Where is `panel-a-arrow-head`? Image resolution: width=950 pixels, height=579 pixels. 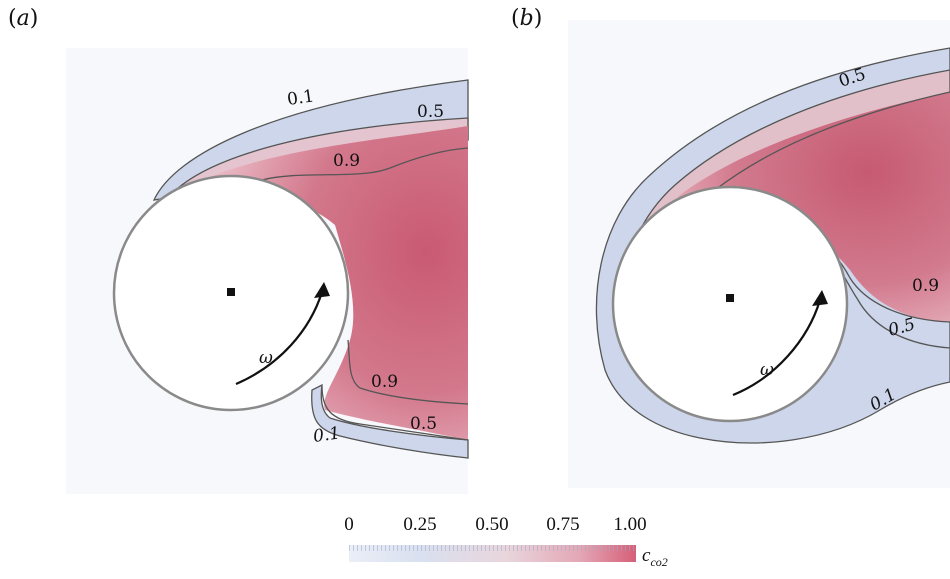 panel-a-arrow-head is located at coordinates (322, 290).